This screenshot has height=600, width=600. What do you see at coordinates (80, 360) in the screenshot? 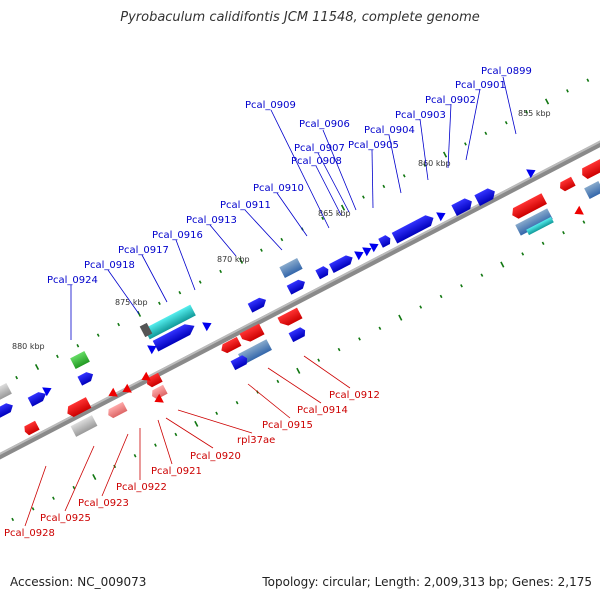
I see `gene-upper-green` at bounding box center [80, 360].